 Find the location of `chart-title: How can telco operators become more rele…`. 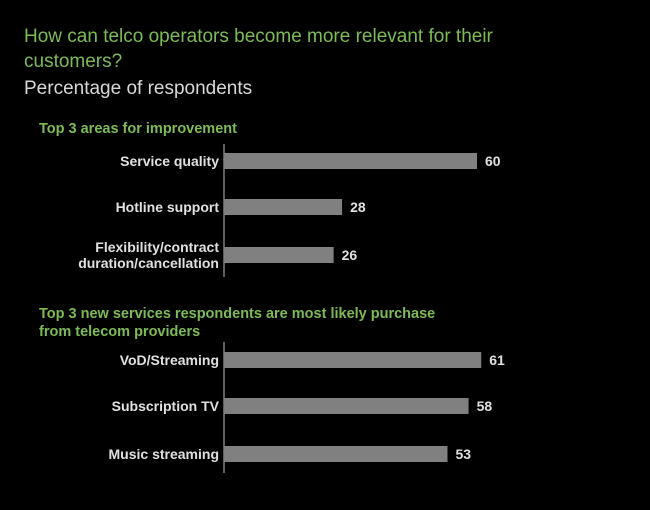

chart-title: How can telco operators become more rele… is located at coordinates (258, 49).